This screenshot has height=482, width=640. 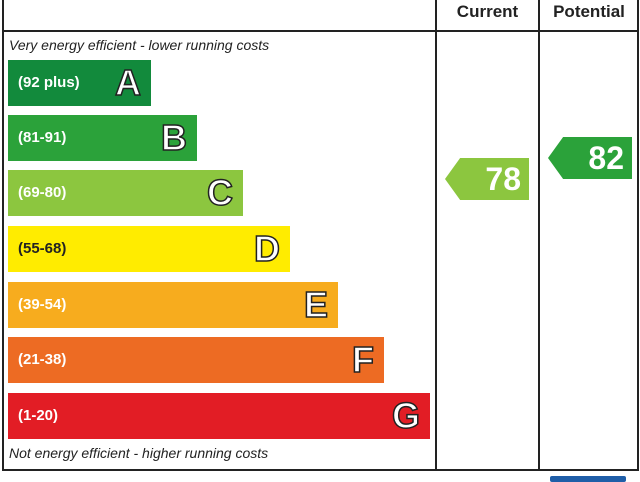 What do you see at coordinates (42, 248) in the screenshot?
I see `band-range: (55-68)` at bounding box center [42, 248].